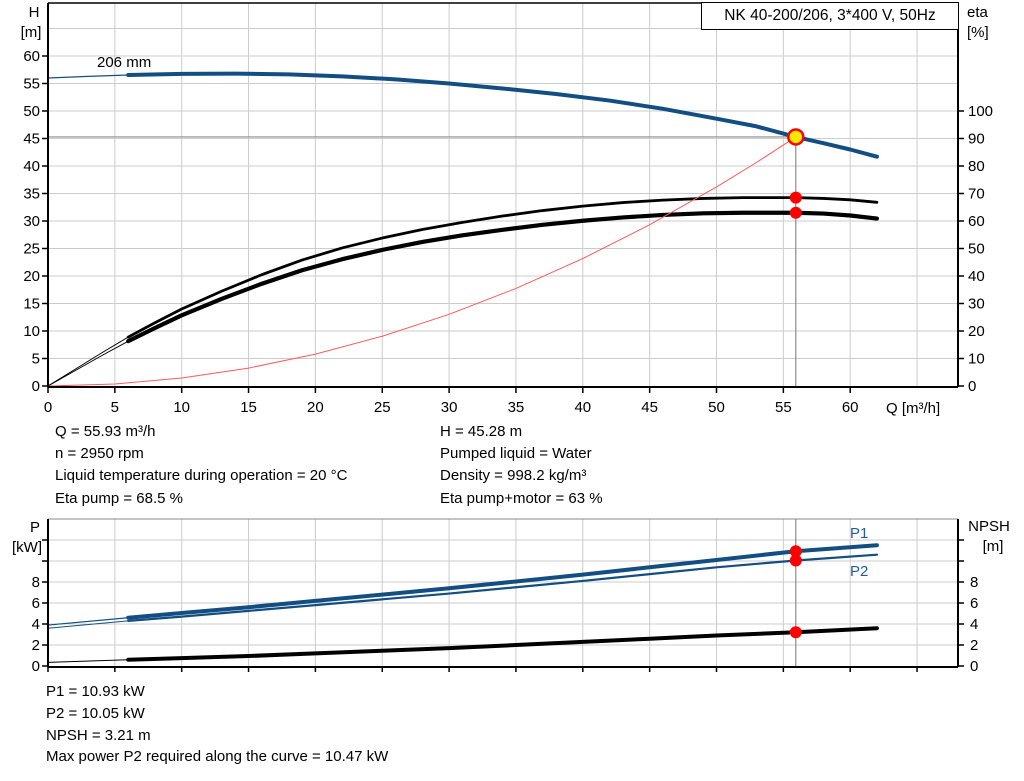 This screenshot has width=1024, height=781. I want to click on q-axis-label: Q [m³/h], so click(913, 408).